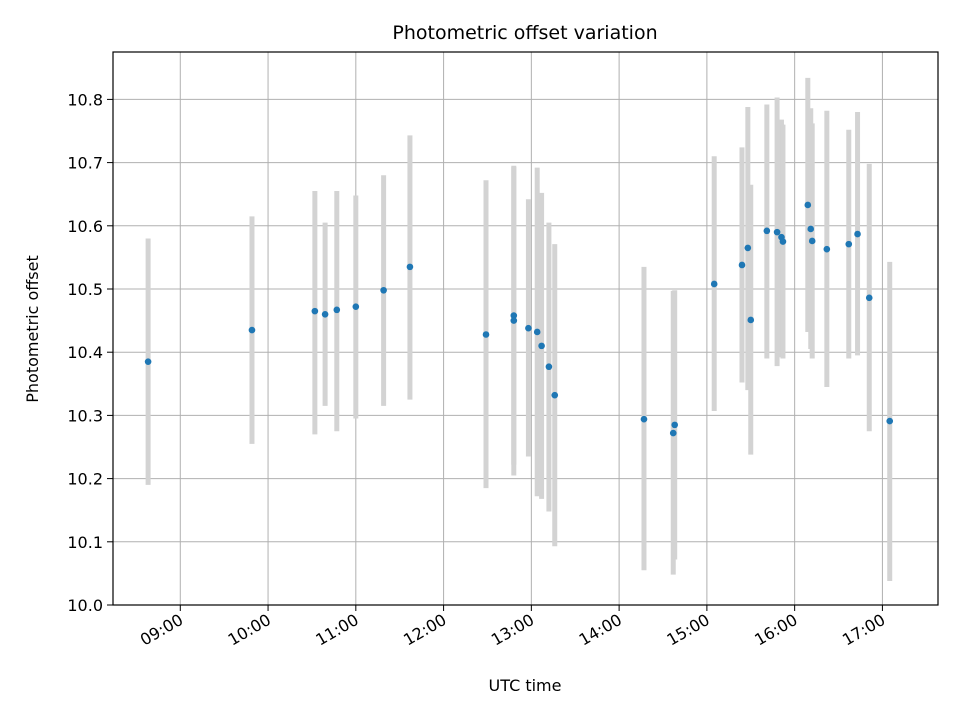  Describe the element at coordinates (85, 99) in the screenshot. I see `y-tick-label: 10.8` at that location.